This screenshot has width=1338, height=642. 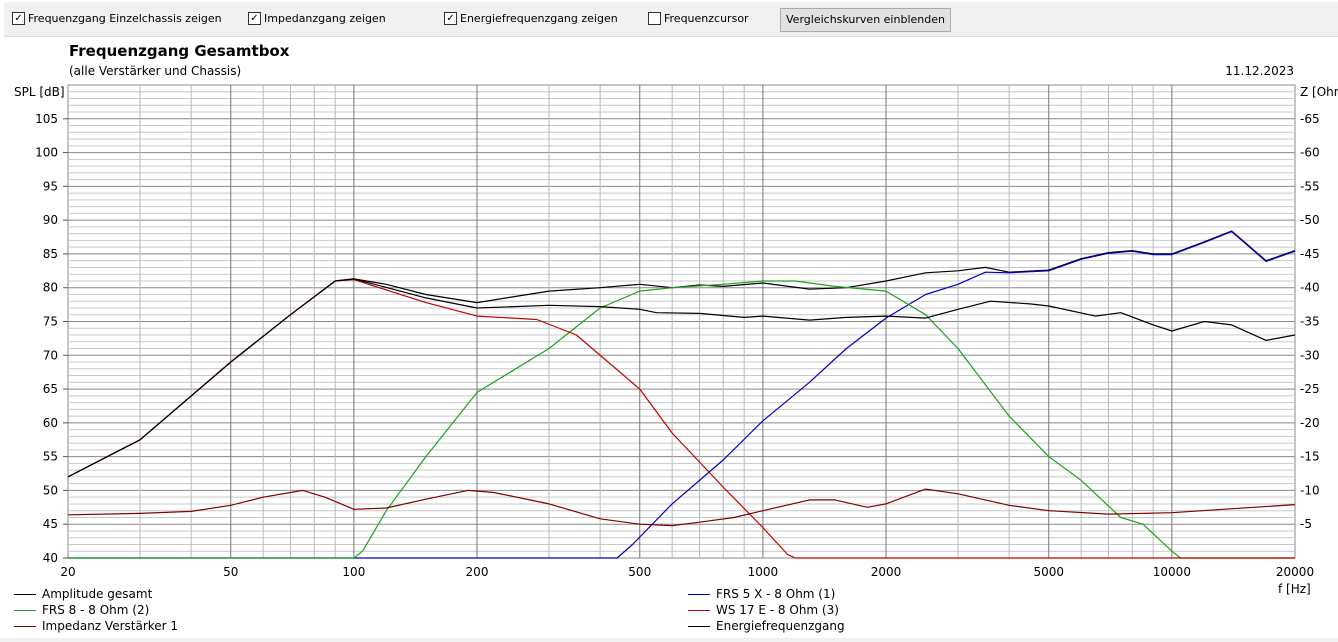 What do you see at coordinates (50, 288) in the screenshot?
I see `y-tick-label: 80` at bounding box center [50, 288].